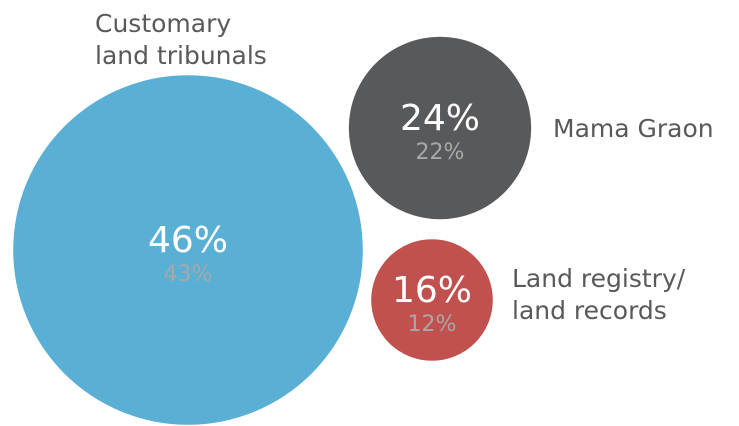 This screenshot has width=739, height=426. I want to click on value-label: 16%, so click(432, 290).